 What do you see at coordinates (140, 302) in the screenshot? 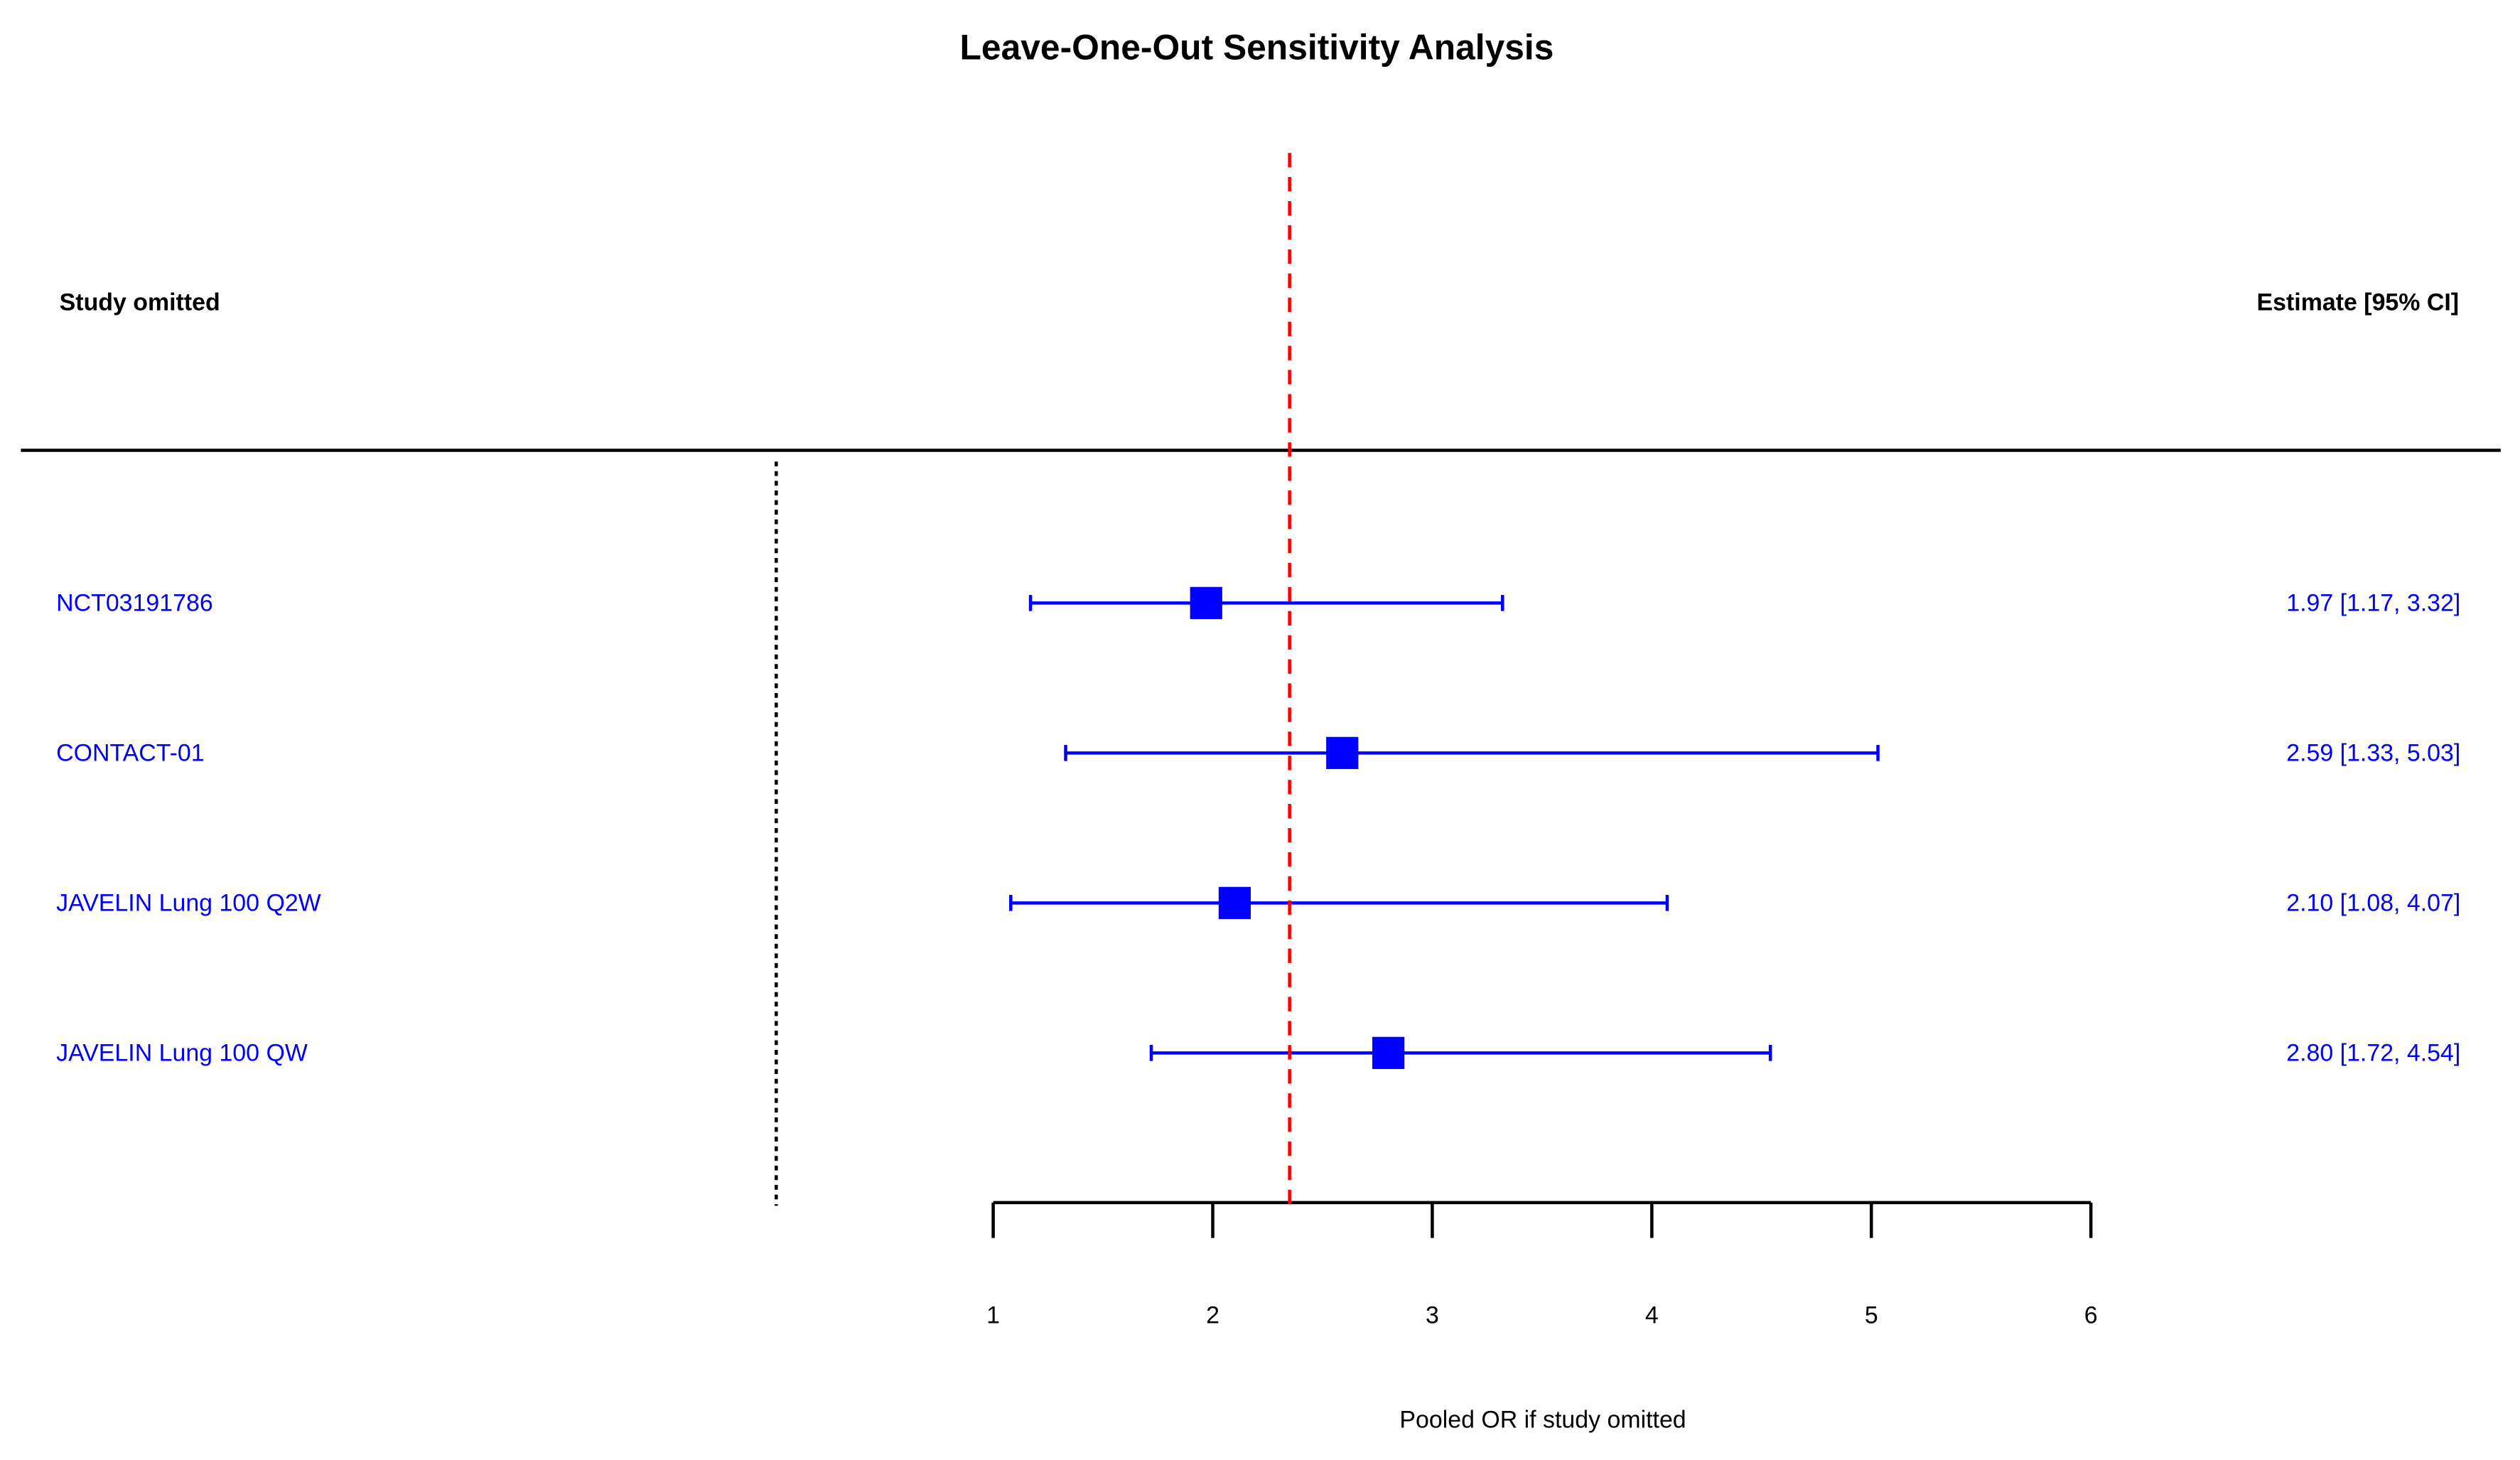
I see `left-header: Study omitted` at bounding box center [140, 302].